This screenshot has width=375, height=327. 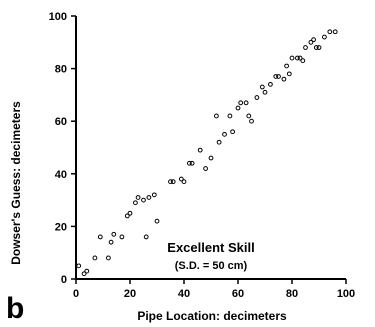 What do you see at coordinates (61, 122) in the screenshot?
I see `y-tick-label: 60` at bounding box center [61, 122].